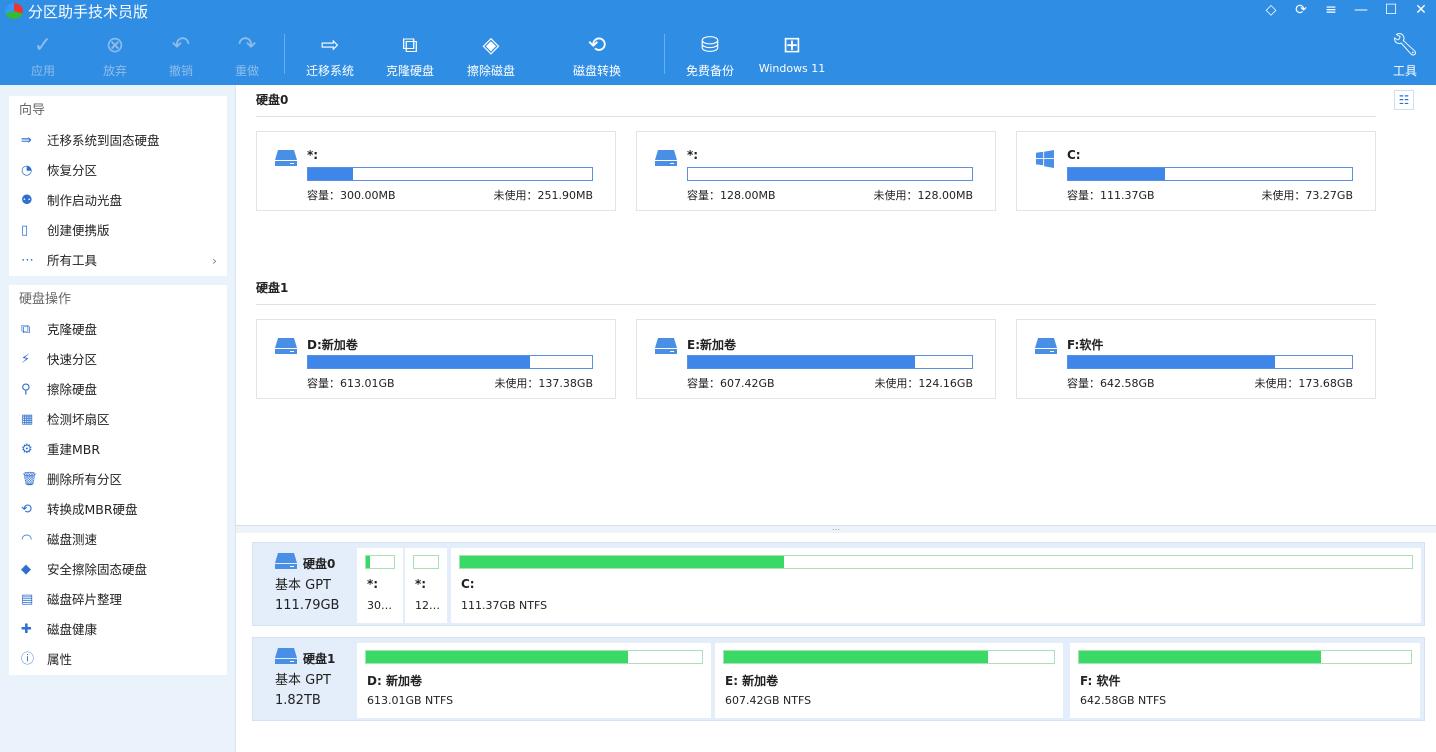 The width and height of the screenshot is (1436, 752). I want to click on capacity-text: 容量：300.00MB, so click(351, 195).